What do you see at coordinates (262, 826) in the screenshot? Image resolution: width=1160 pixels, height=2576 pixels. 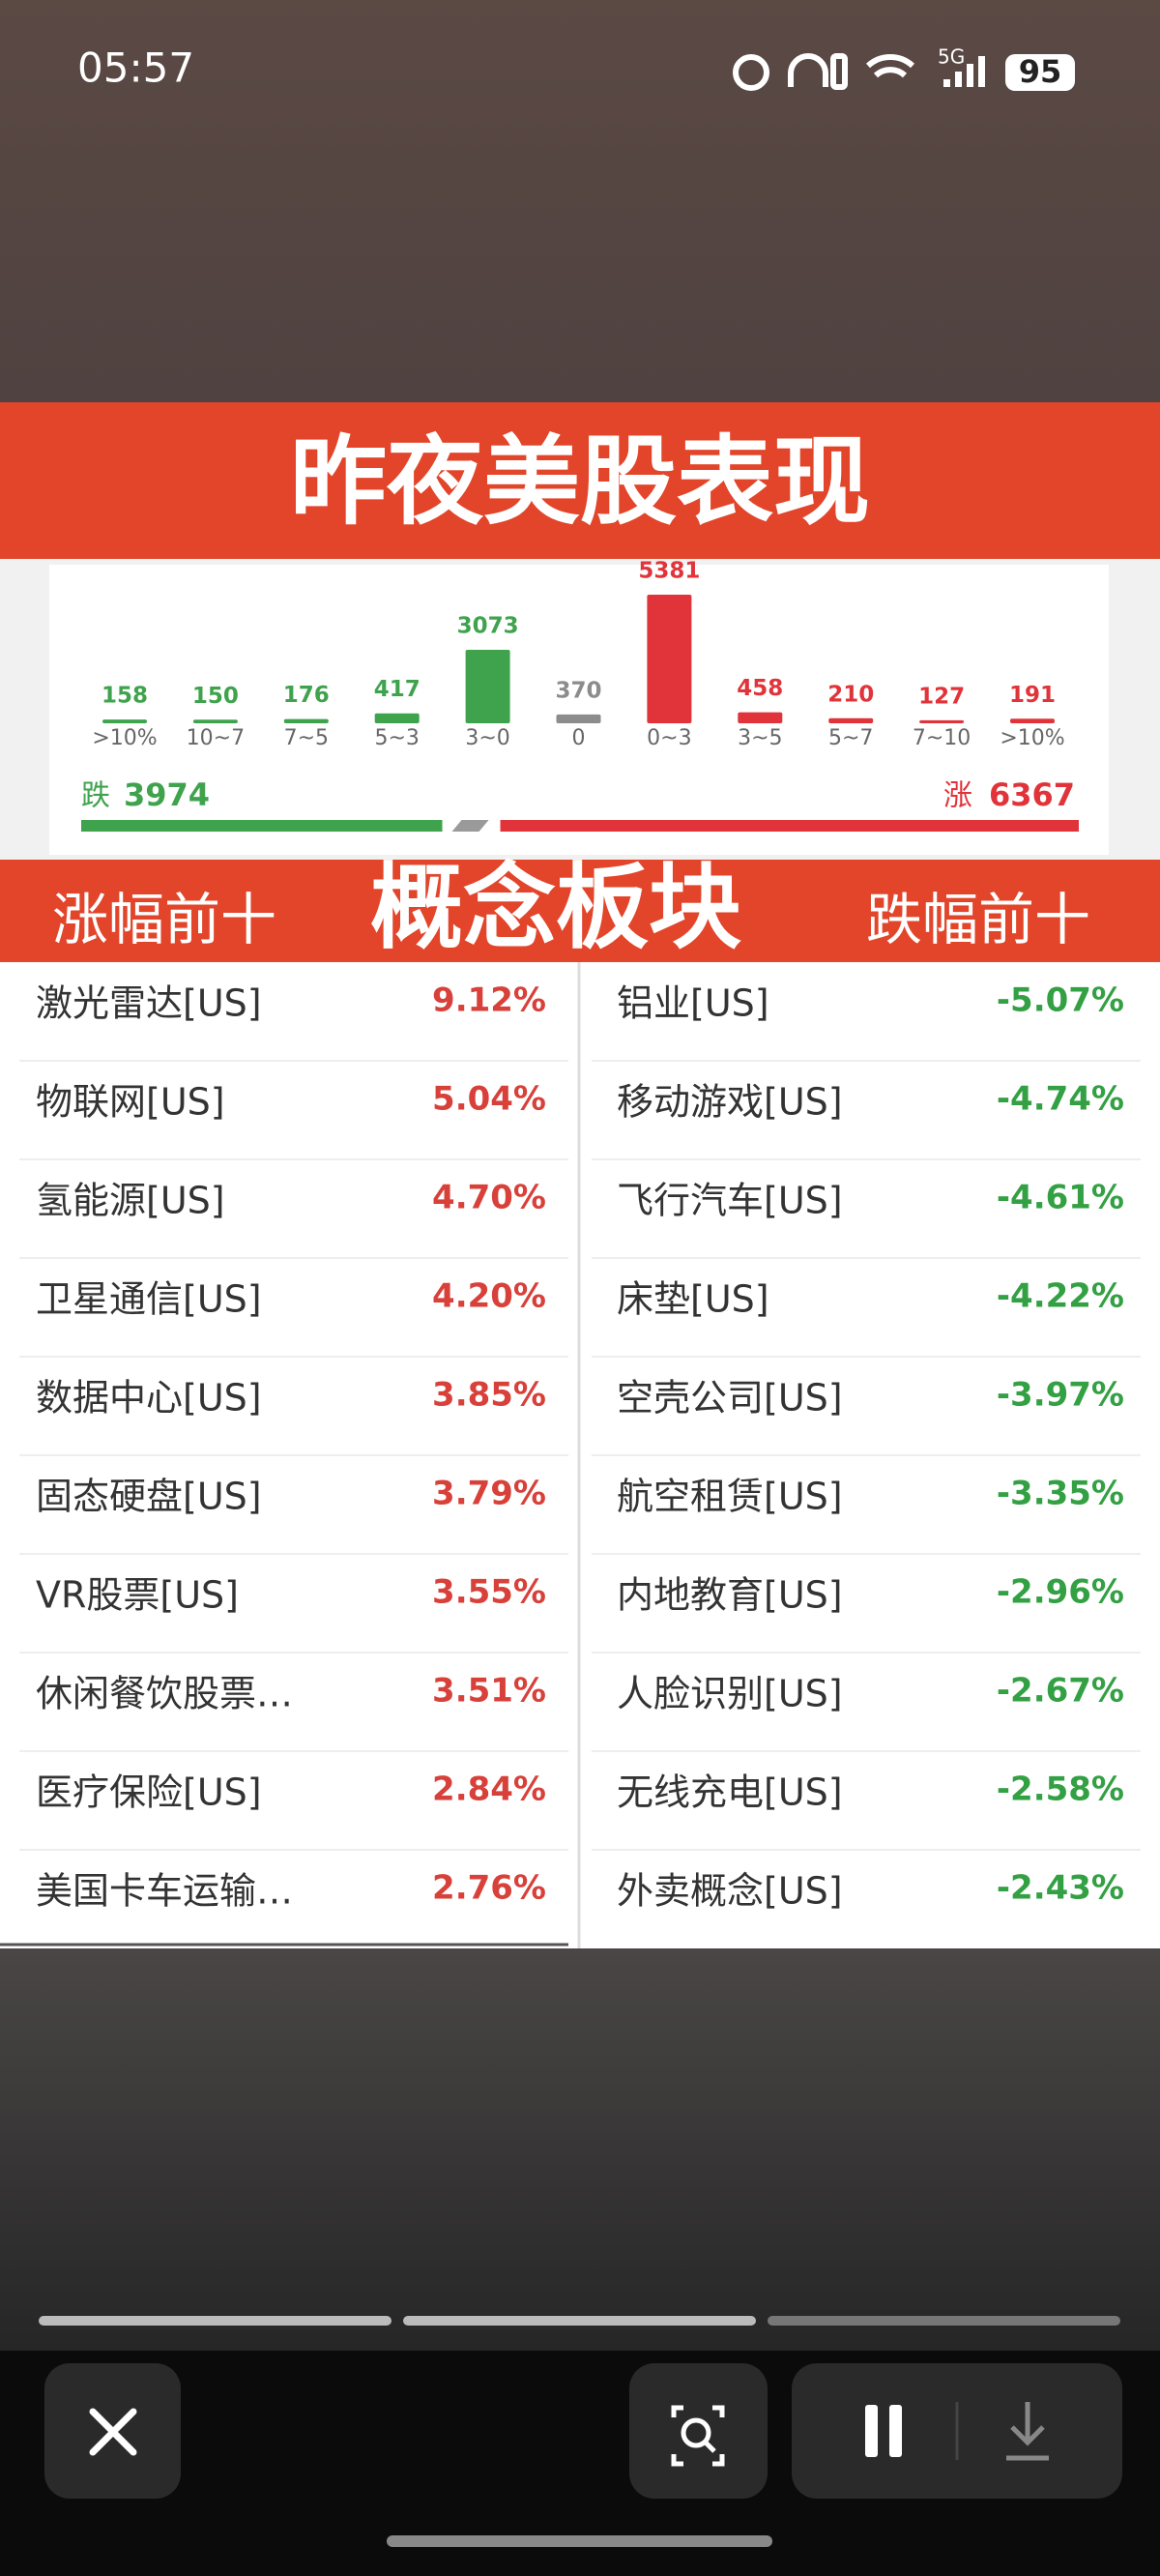 I see `fall-ratio-bar` at bounding box center [262, 826].